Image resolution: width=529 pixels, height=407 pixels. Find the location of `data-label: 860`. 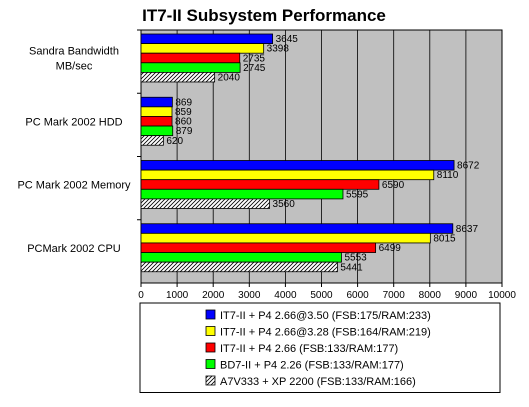

data-label: 860 is located at coordinates (183, 122).